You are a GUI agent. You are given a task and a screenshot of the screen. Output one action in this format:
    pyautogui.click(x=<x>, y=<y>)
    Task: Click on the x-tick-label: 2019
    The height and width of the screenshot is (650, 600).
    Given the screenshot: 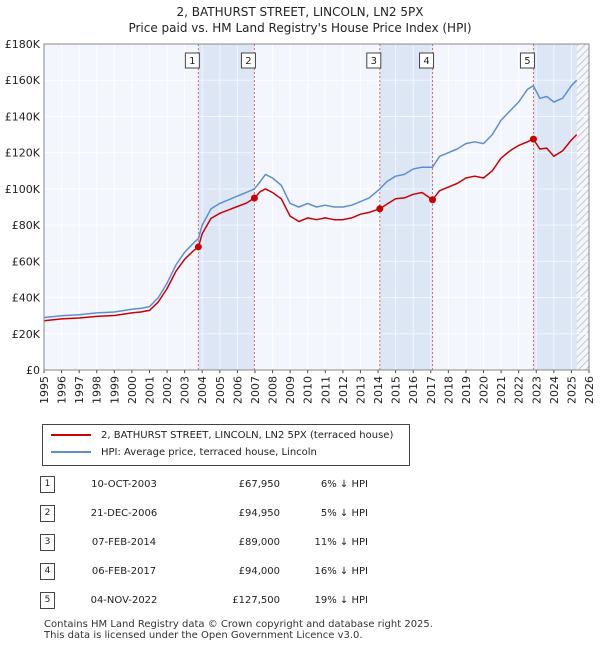 What is the action you would take?
    pyautogui.click(x=466, y=390)
    